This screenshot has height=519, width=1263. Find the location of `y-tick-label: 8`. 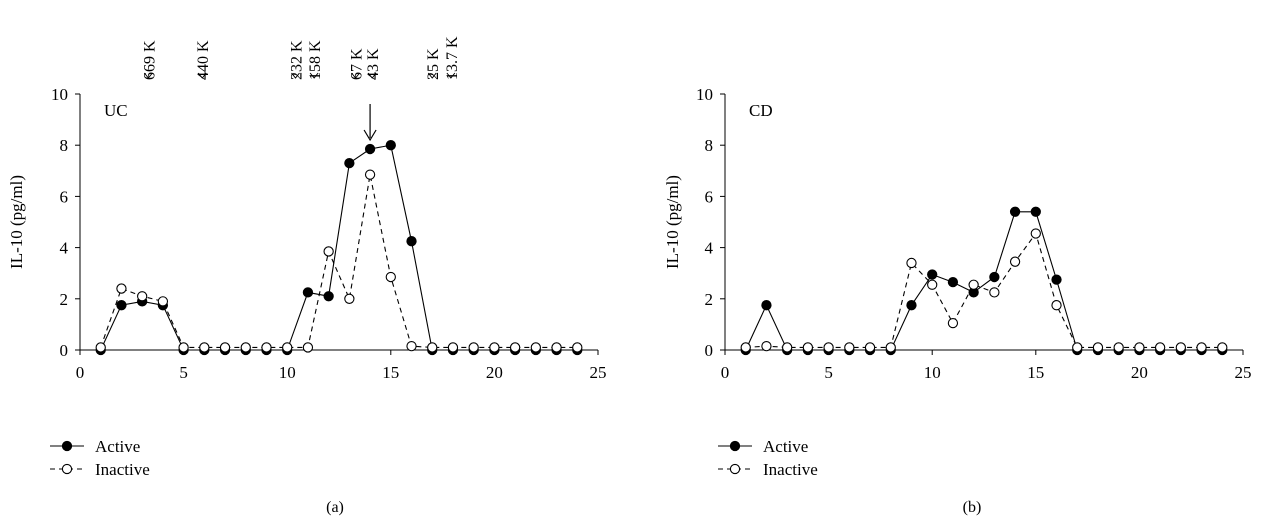

y-tick-label: 8 is located at coordinates (709, 145).